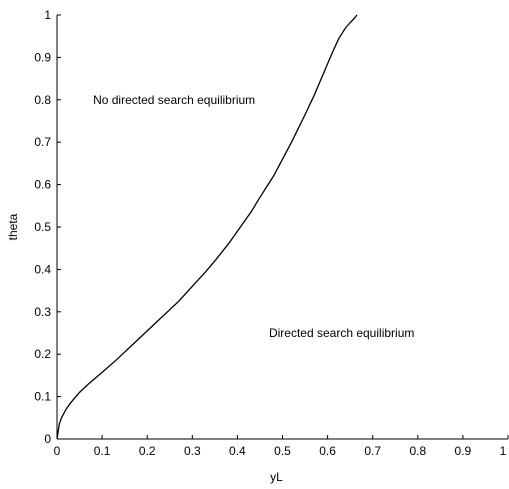 Image resolution: width=509 pixels, height=489 pixels. I want to click on x-tick-label: 0.9, so click(463, 451).